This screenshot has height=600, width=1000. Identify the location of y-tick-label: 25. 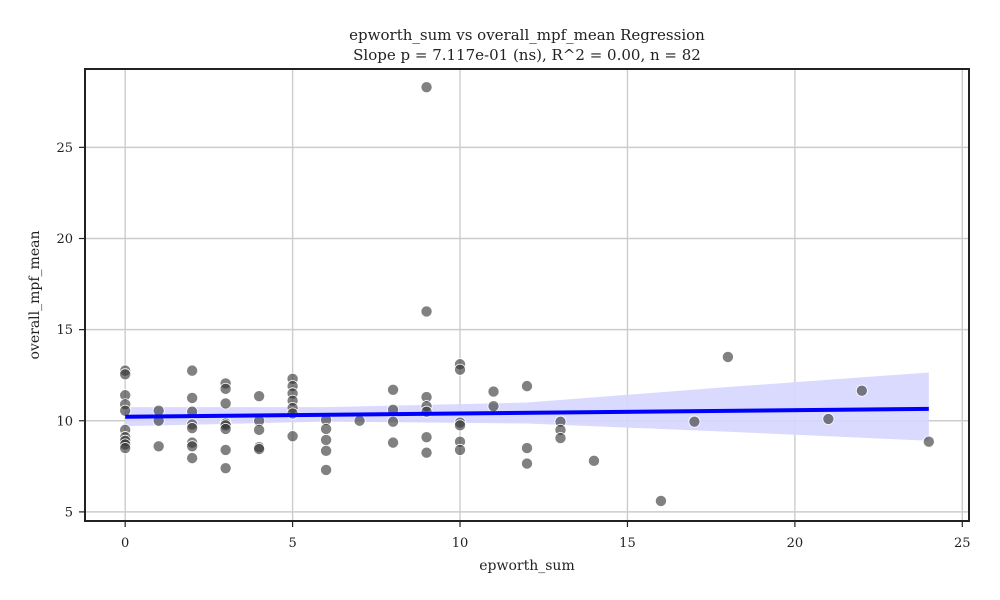
(64, 148).